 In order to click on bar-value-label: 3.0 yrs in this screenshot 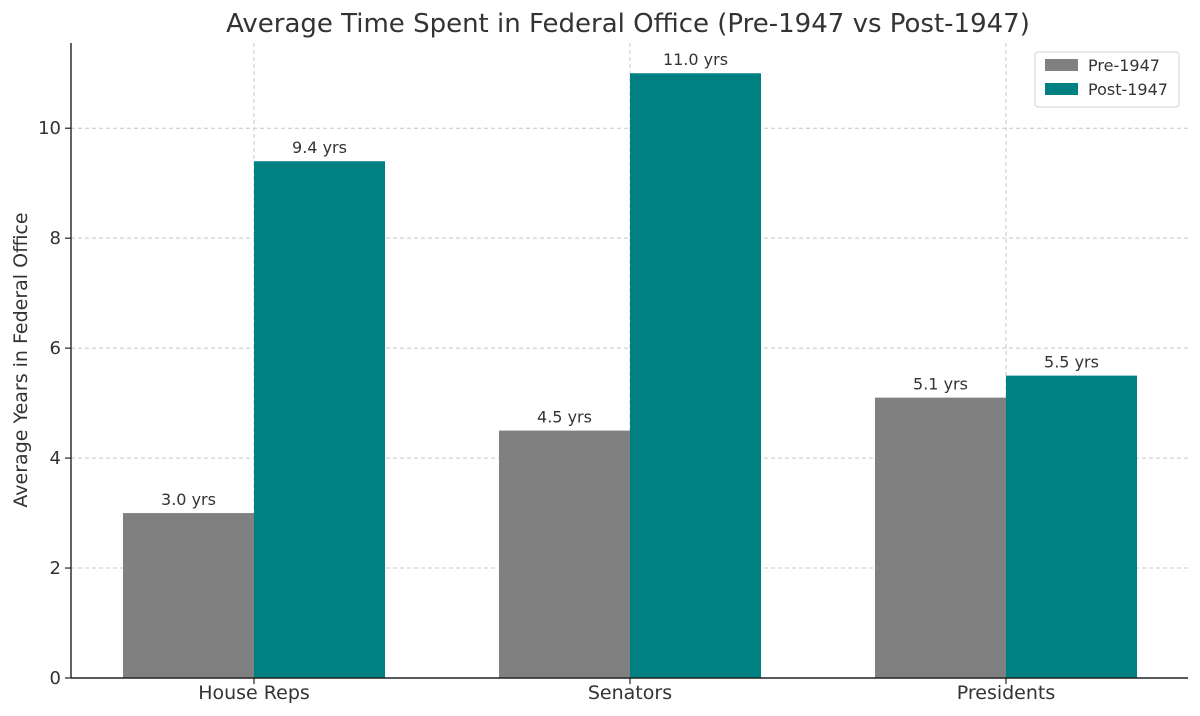, I will do `click(188, 499)`.